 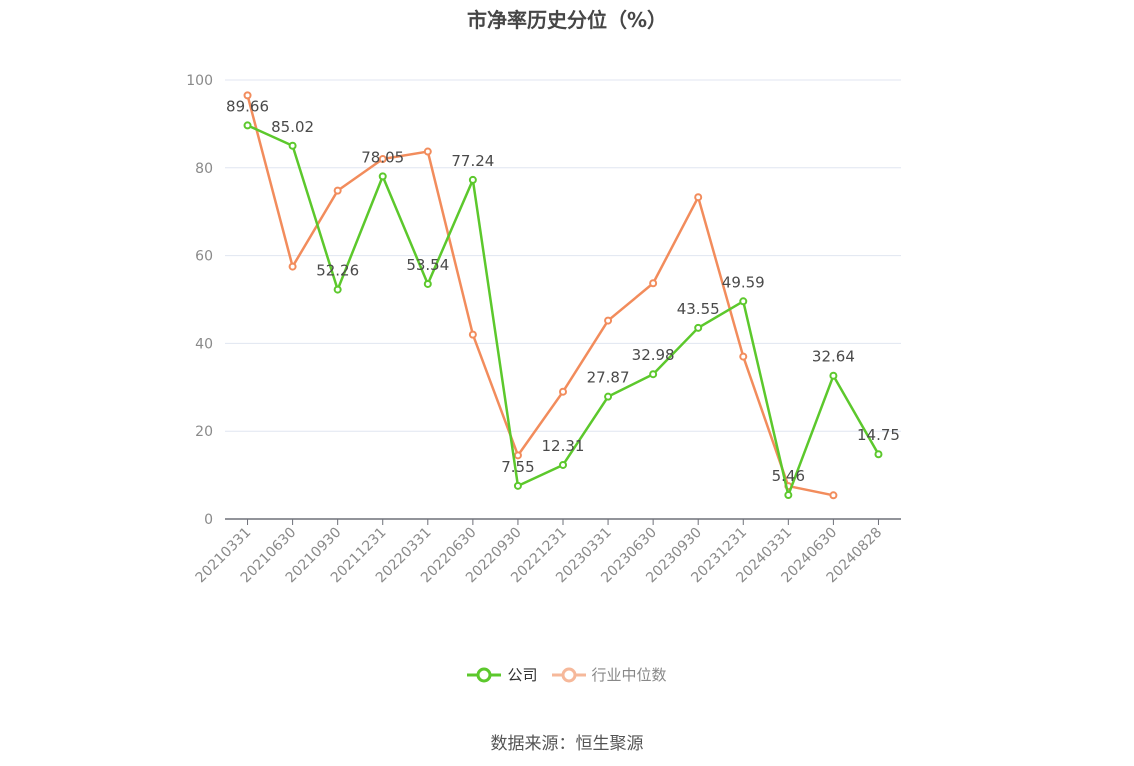 I want to click on y-tick-label: 100, so click(x=199, y=81).